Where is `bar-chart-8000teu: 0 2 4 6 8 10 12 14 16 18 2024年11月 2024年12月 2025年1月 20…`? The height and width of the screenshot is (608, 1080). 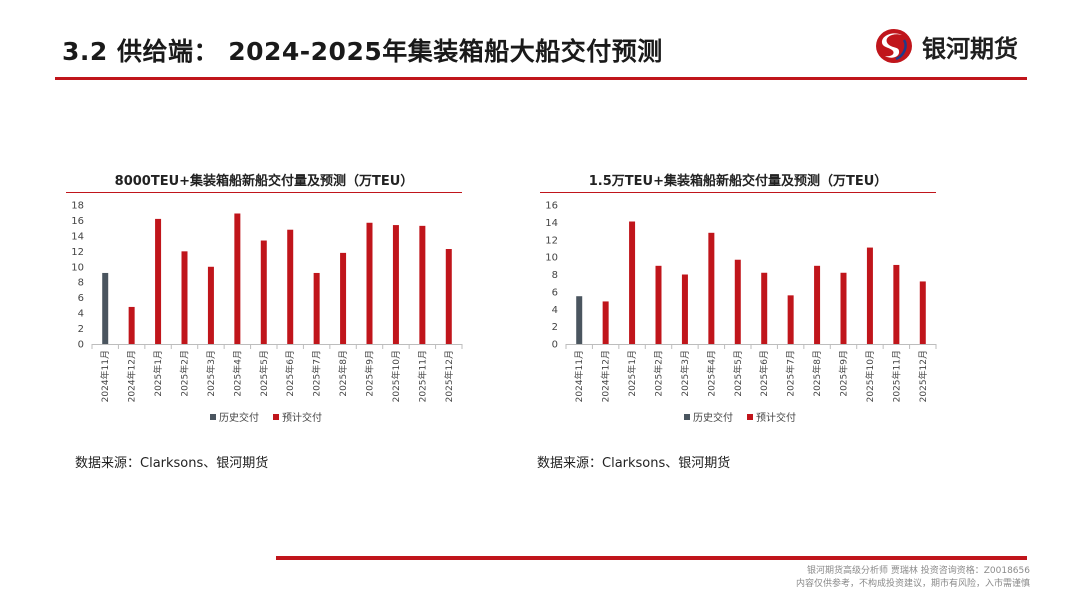
bar-chart-8000teu: 0 2 4 6 8 10 12 14 16 18 2024年11月 2024年12月 2025年1月 20… is located at coordinates (267, 312).